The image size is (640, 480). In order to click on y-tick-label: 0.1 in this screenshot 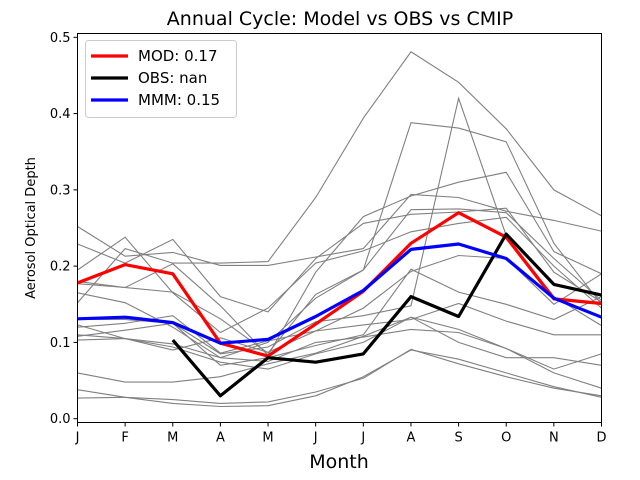, I will do `click(60, 343)`.